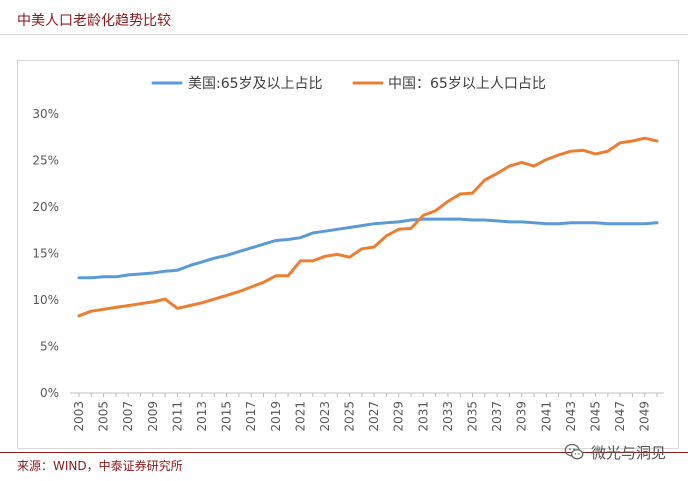 The height and width of the screenshot is (481, 688). What do you see at coordinates (251, 416) in the screenshot?
I see `x-tick-label: 2017` at bounding box center [251, 416].